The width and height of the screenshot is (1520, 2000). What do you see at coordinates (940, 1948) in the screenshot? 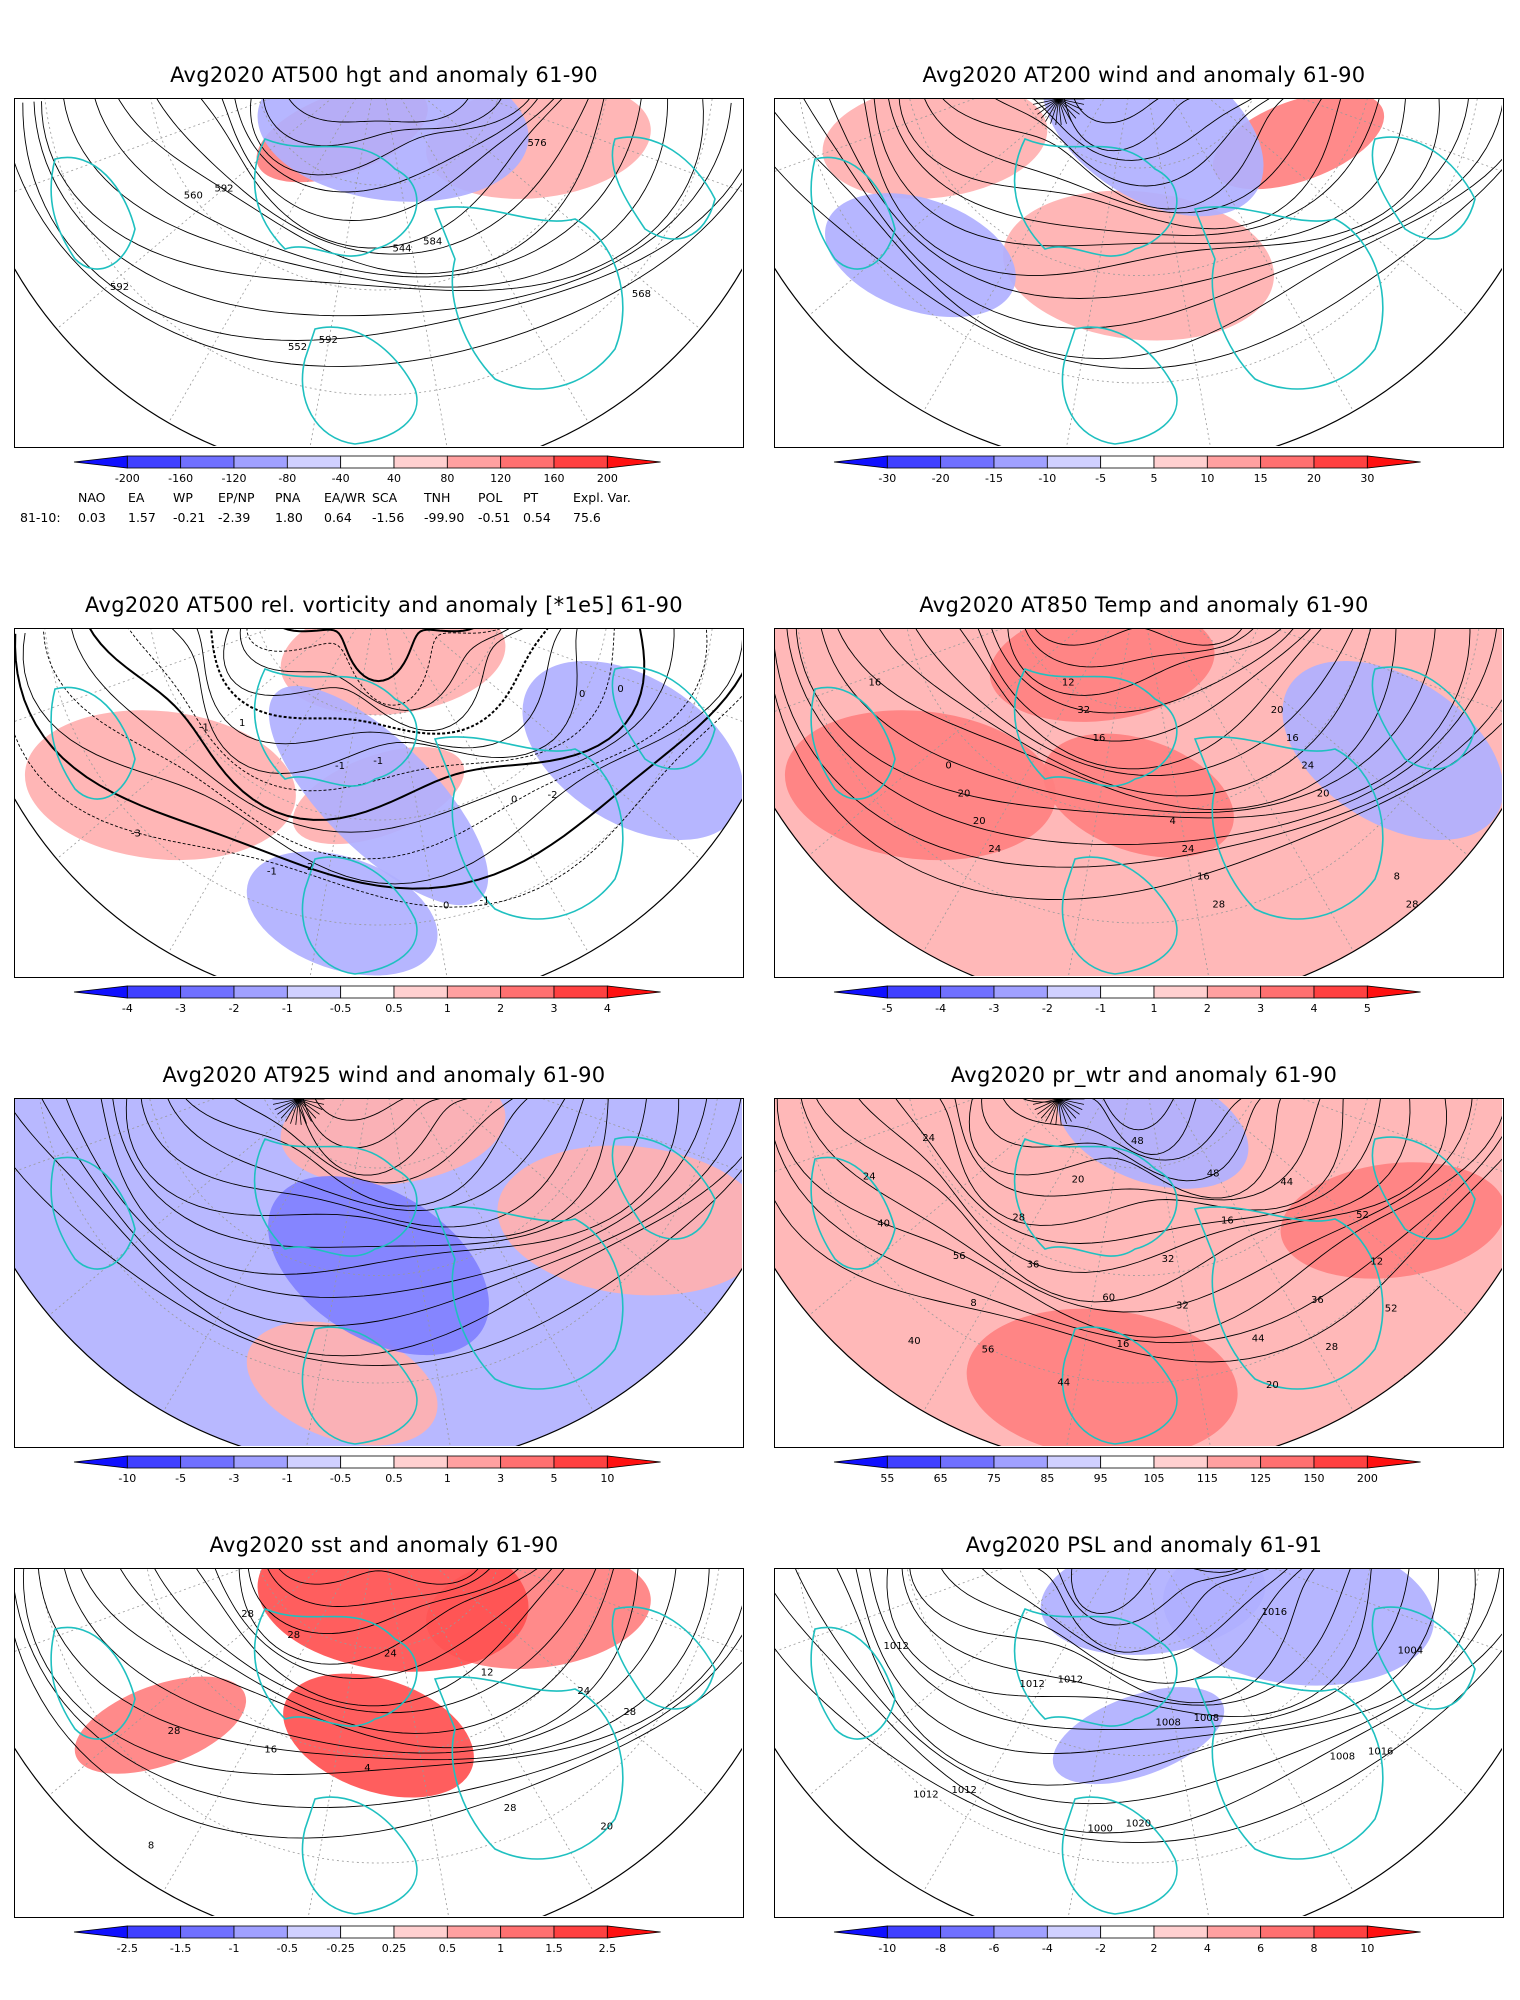
I see `colorbar-tick-label: -8` at bounding box center [940, 1948].